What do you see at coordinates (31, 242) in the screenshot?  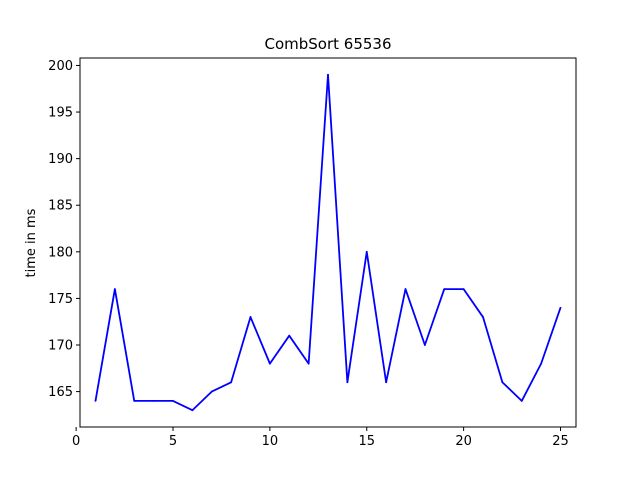 I see `y-axis-label: time in ms` at bounding box center [31, 242].